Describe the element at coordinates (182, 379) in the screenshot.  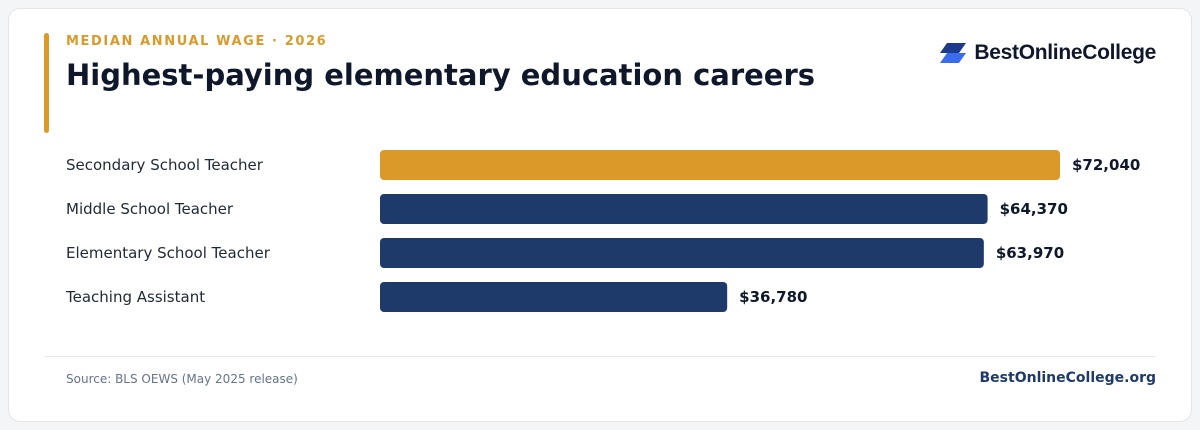
I see `source-note: Source: BLS OEWS (May 2025 release)` at that location.